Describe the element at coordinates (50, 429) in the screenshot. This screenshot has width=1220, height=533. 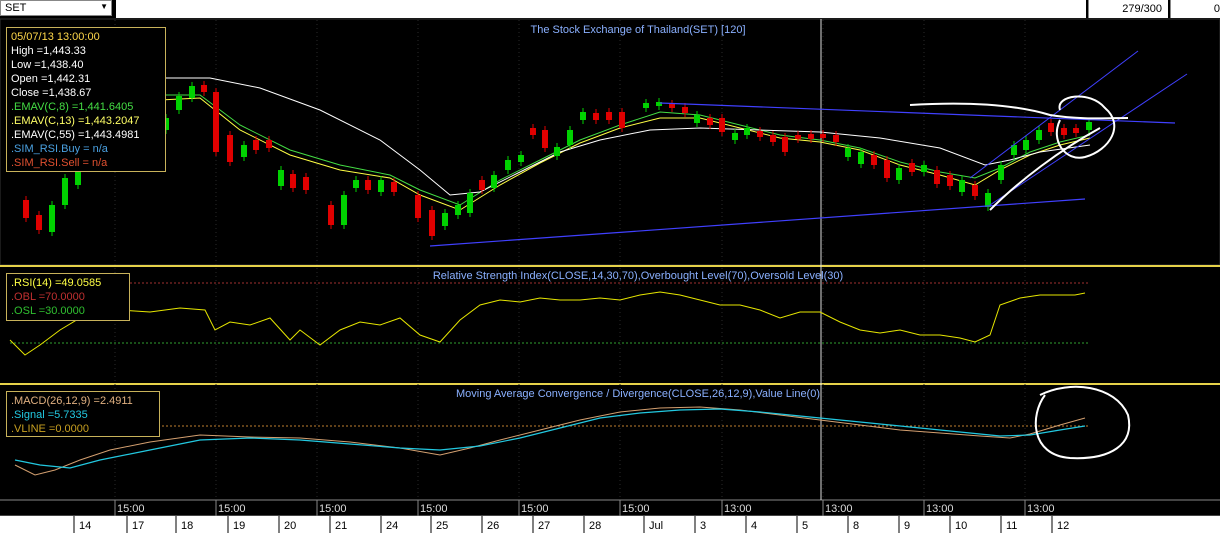
I see `info-vline: .VLINE =0.0000` at that location.